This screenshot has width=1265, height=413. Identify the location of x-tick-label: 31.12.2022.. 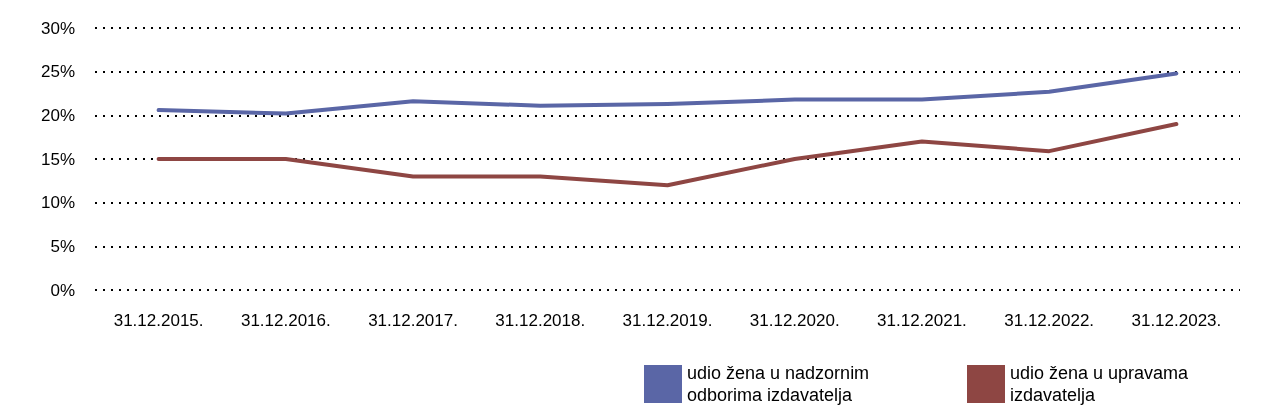
(1049, 320).